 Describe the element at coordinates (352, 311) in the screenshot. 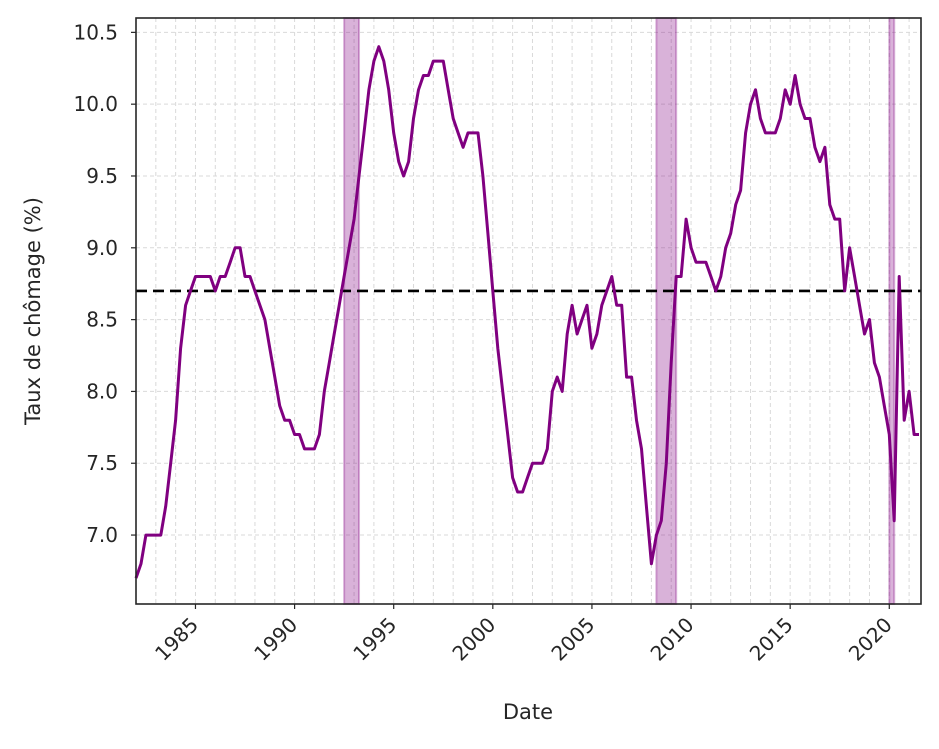

I see `recession-band` at that location.